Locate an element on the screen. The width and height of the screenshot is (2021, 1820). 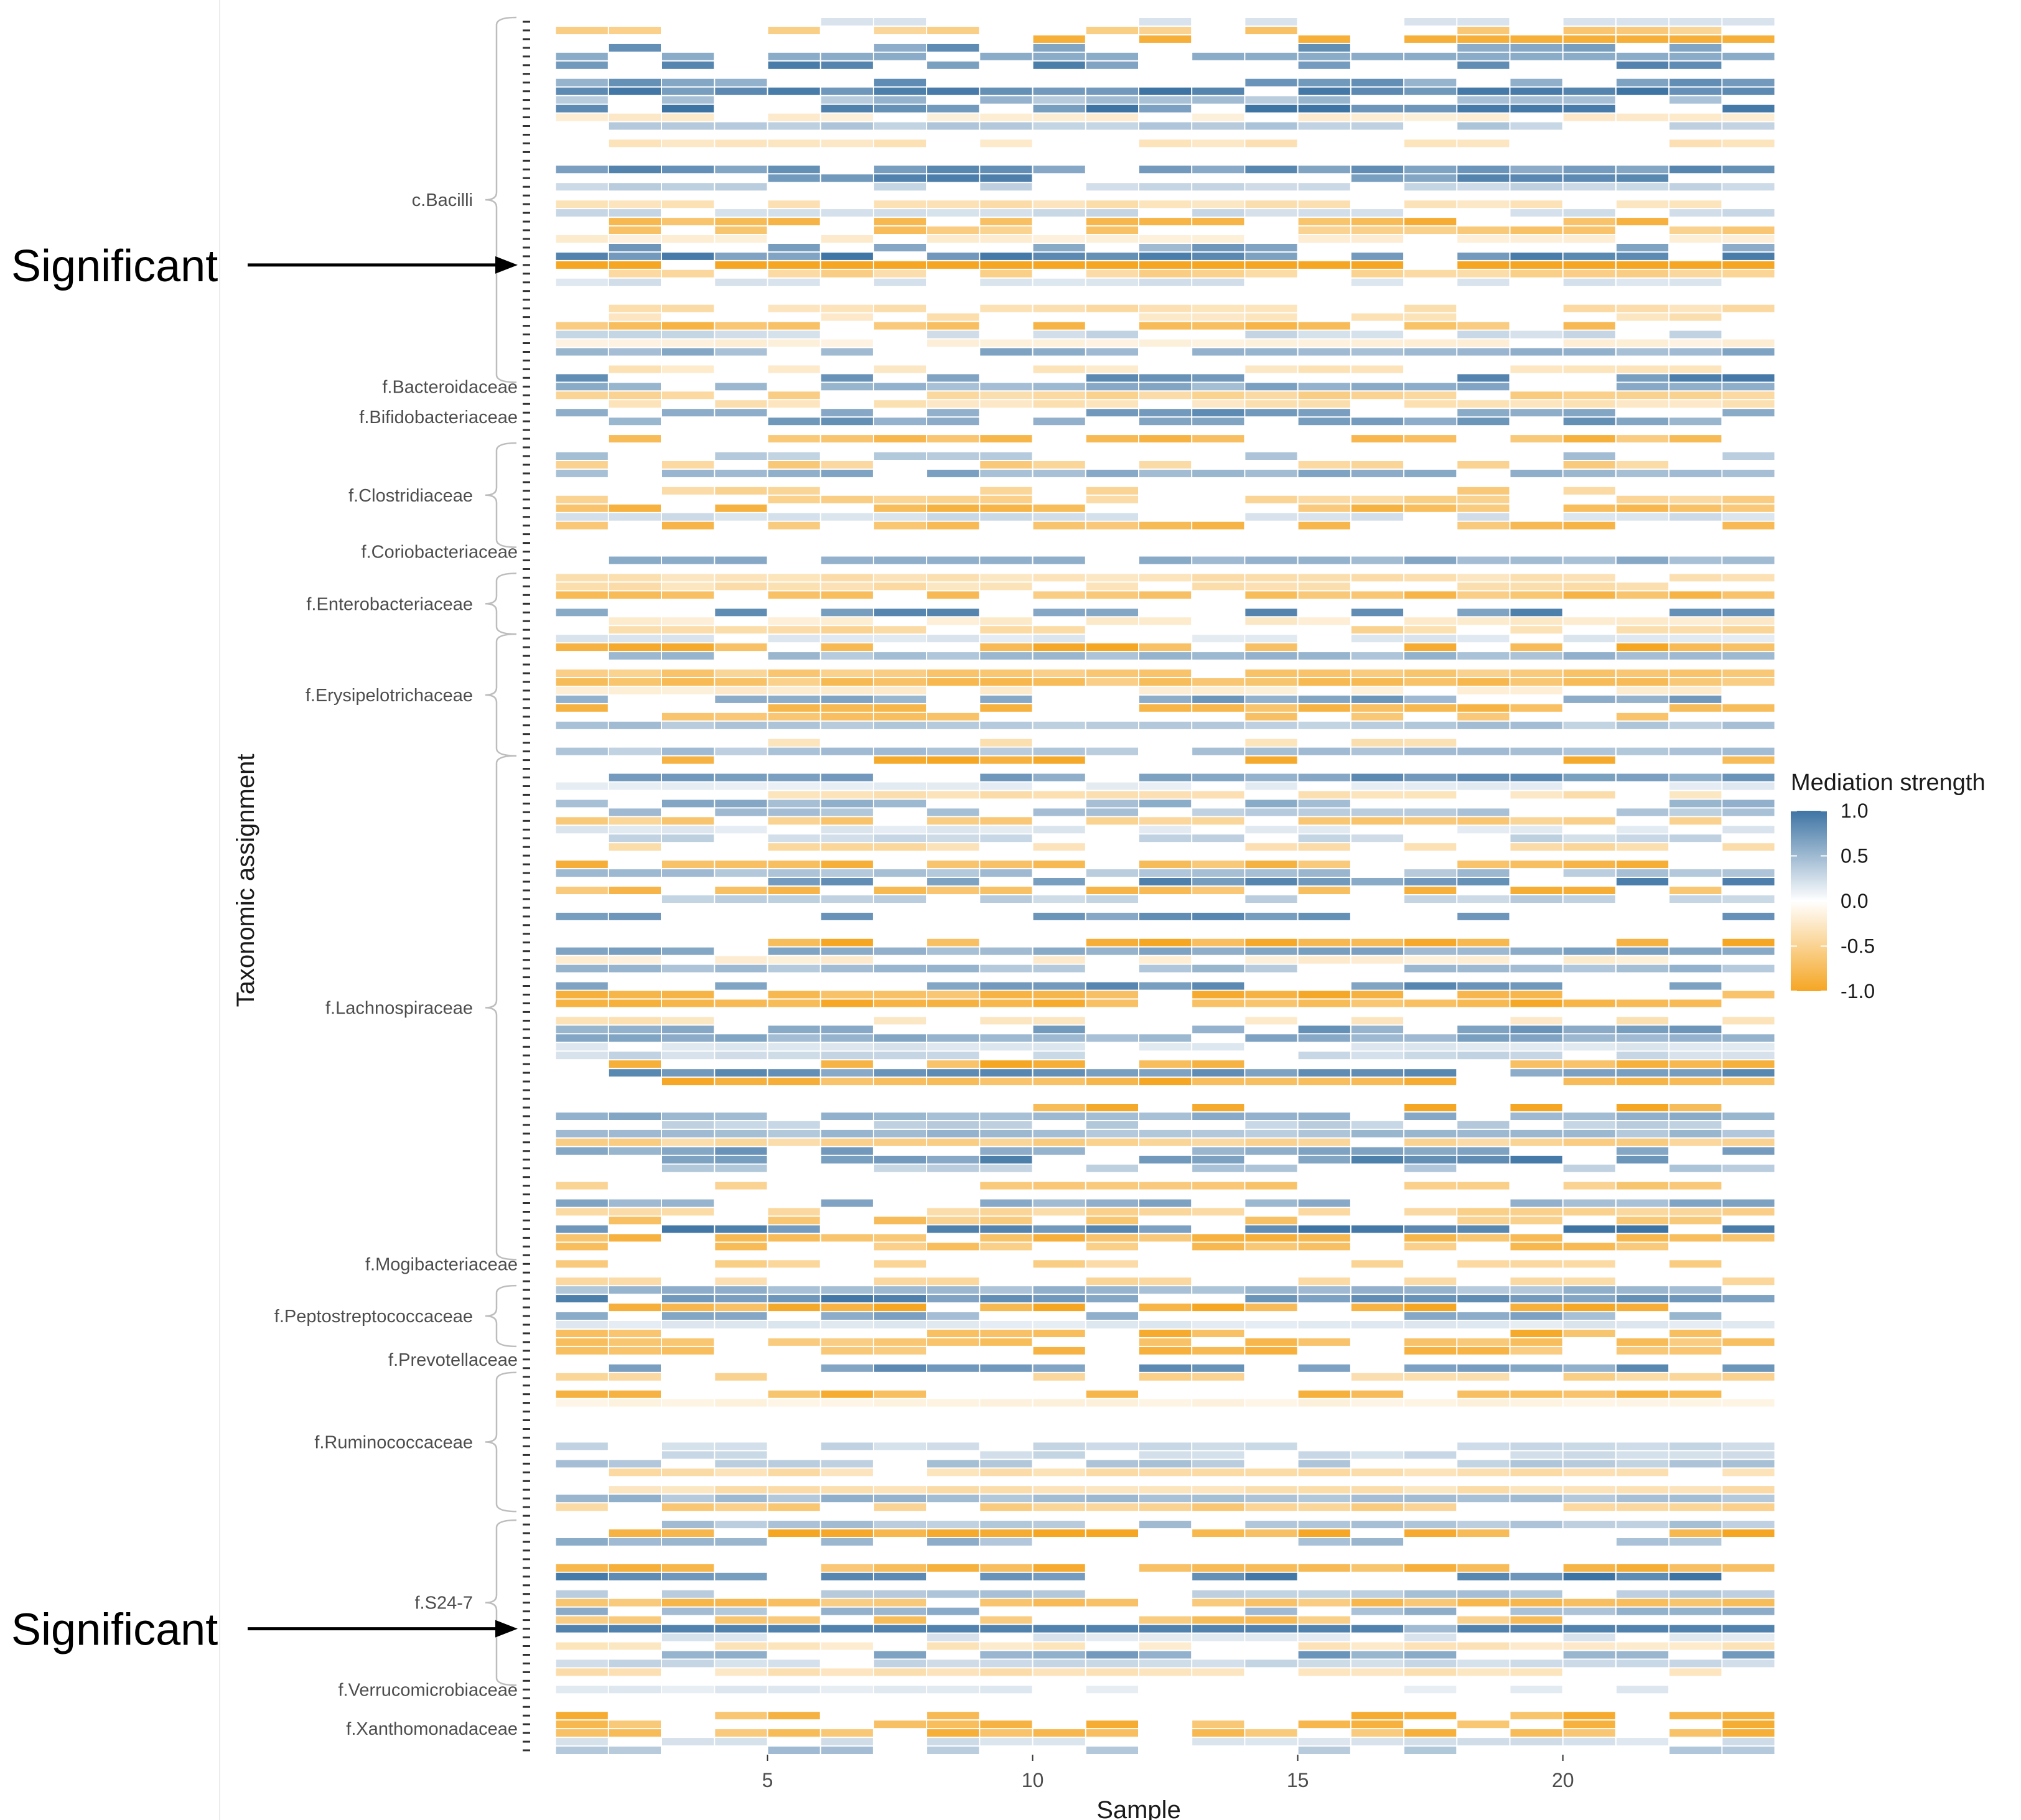
x-tick-label: 15 is located at coordinates (1298, 1780).